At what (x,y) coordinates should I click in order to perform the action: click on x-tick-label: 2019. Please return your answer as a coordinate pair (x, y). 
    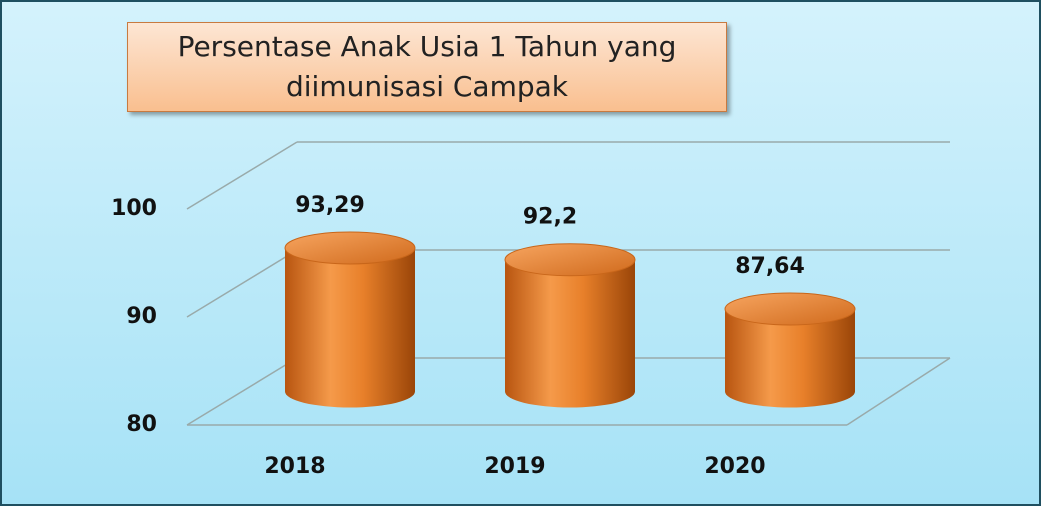
    Looking at the image, I should click on (514, 466).